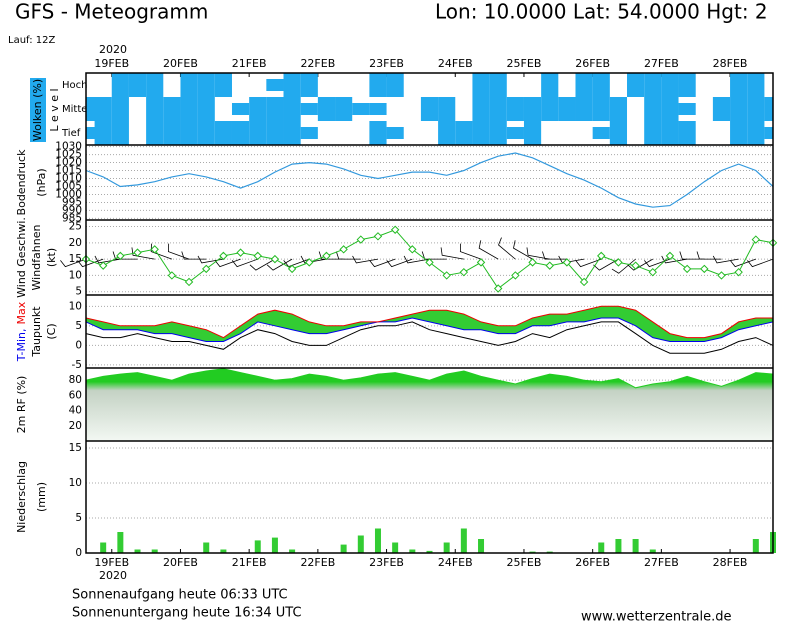 This screenshot has width=800, height=625. I want to click on x-tick-label: 25FEB, so click(524, 562).